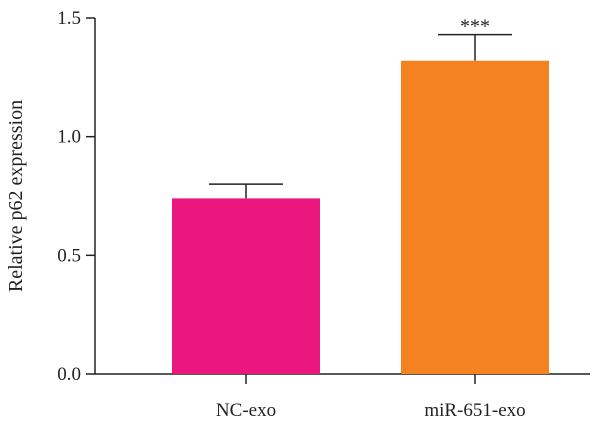 This screenshot has width=600, height=431. What do you see at coordinates (69, 18) in the screenshot?
I see `y-tick-label: 1.5` at bounding box center [69, 18].